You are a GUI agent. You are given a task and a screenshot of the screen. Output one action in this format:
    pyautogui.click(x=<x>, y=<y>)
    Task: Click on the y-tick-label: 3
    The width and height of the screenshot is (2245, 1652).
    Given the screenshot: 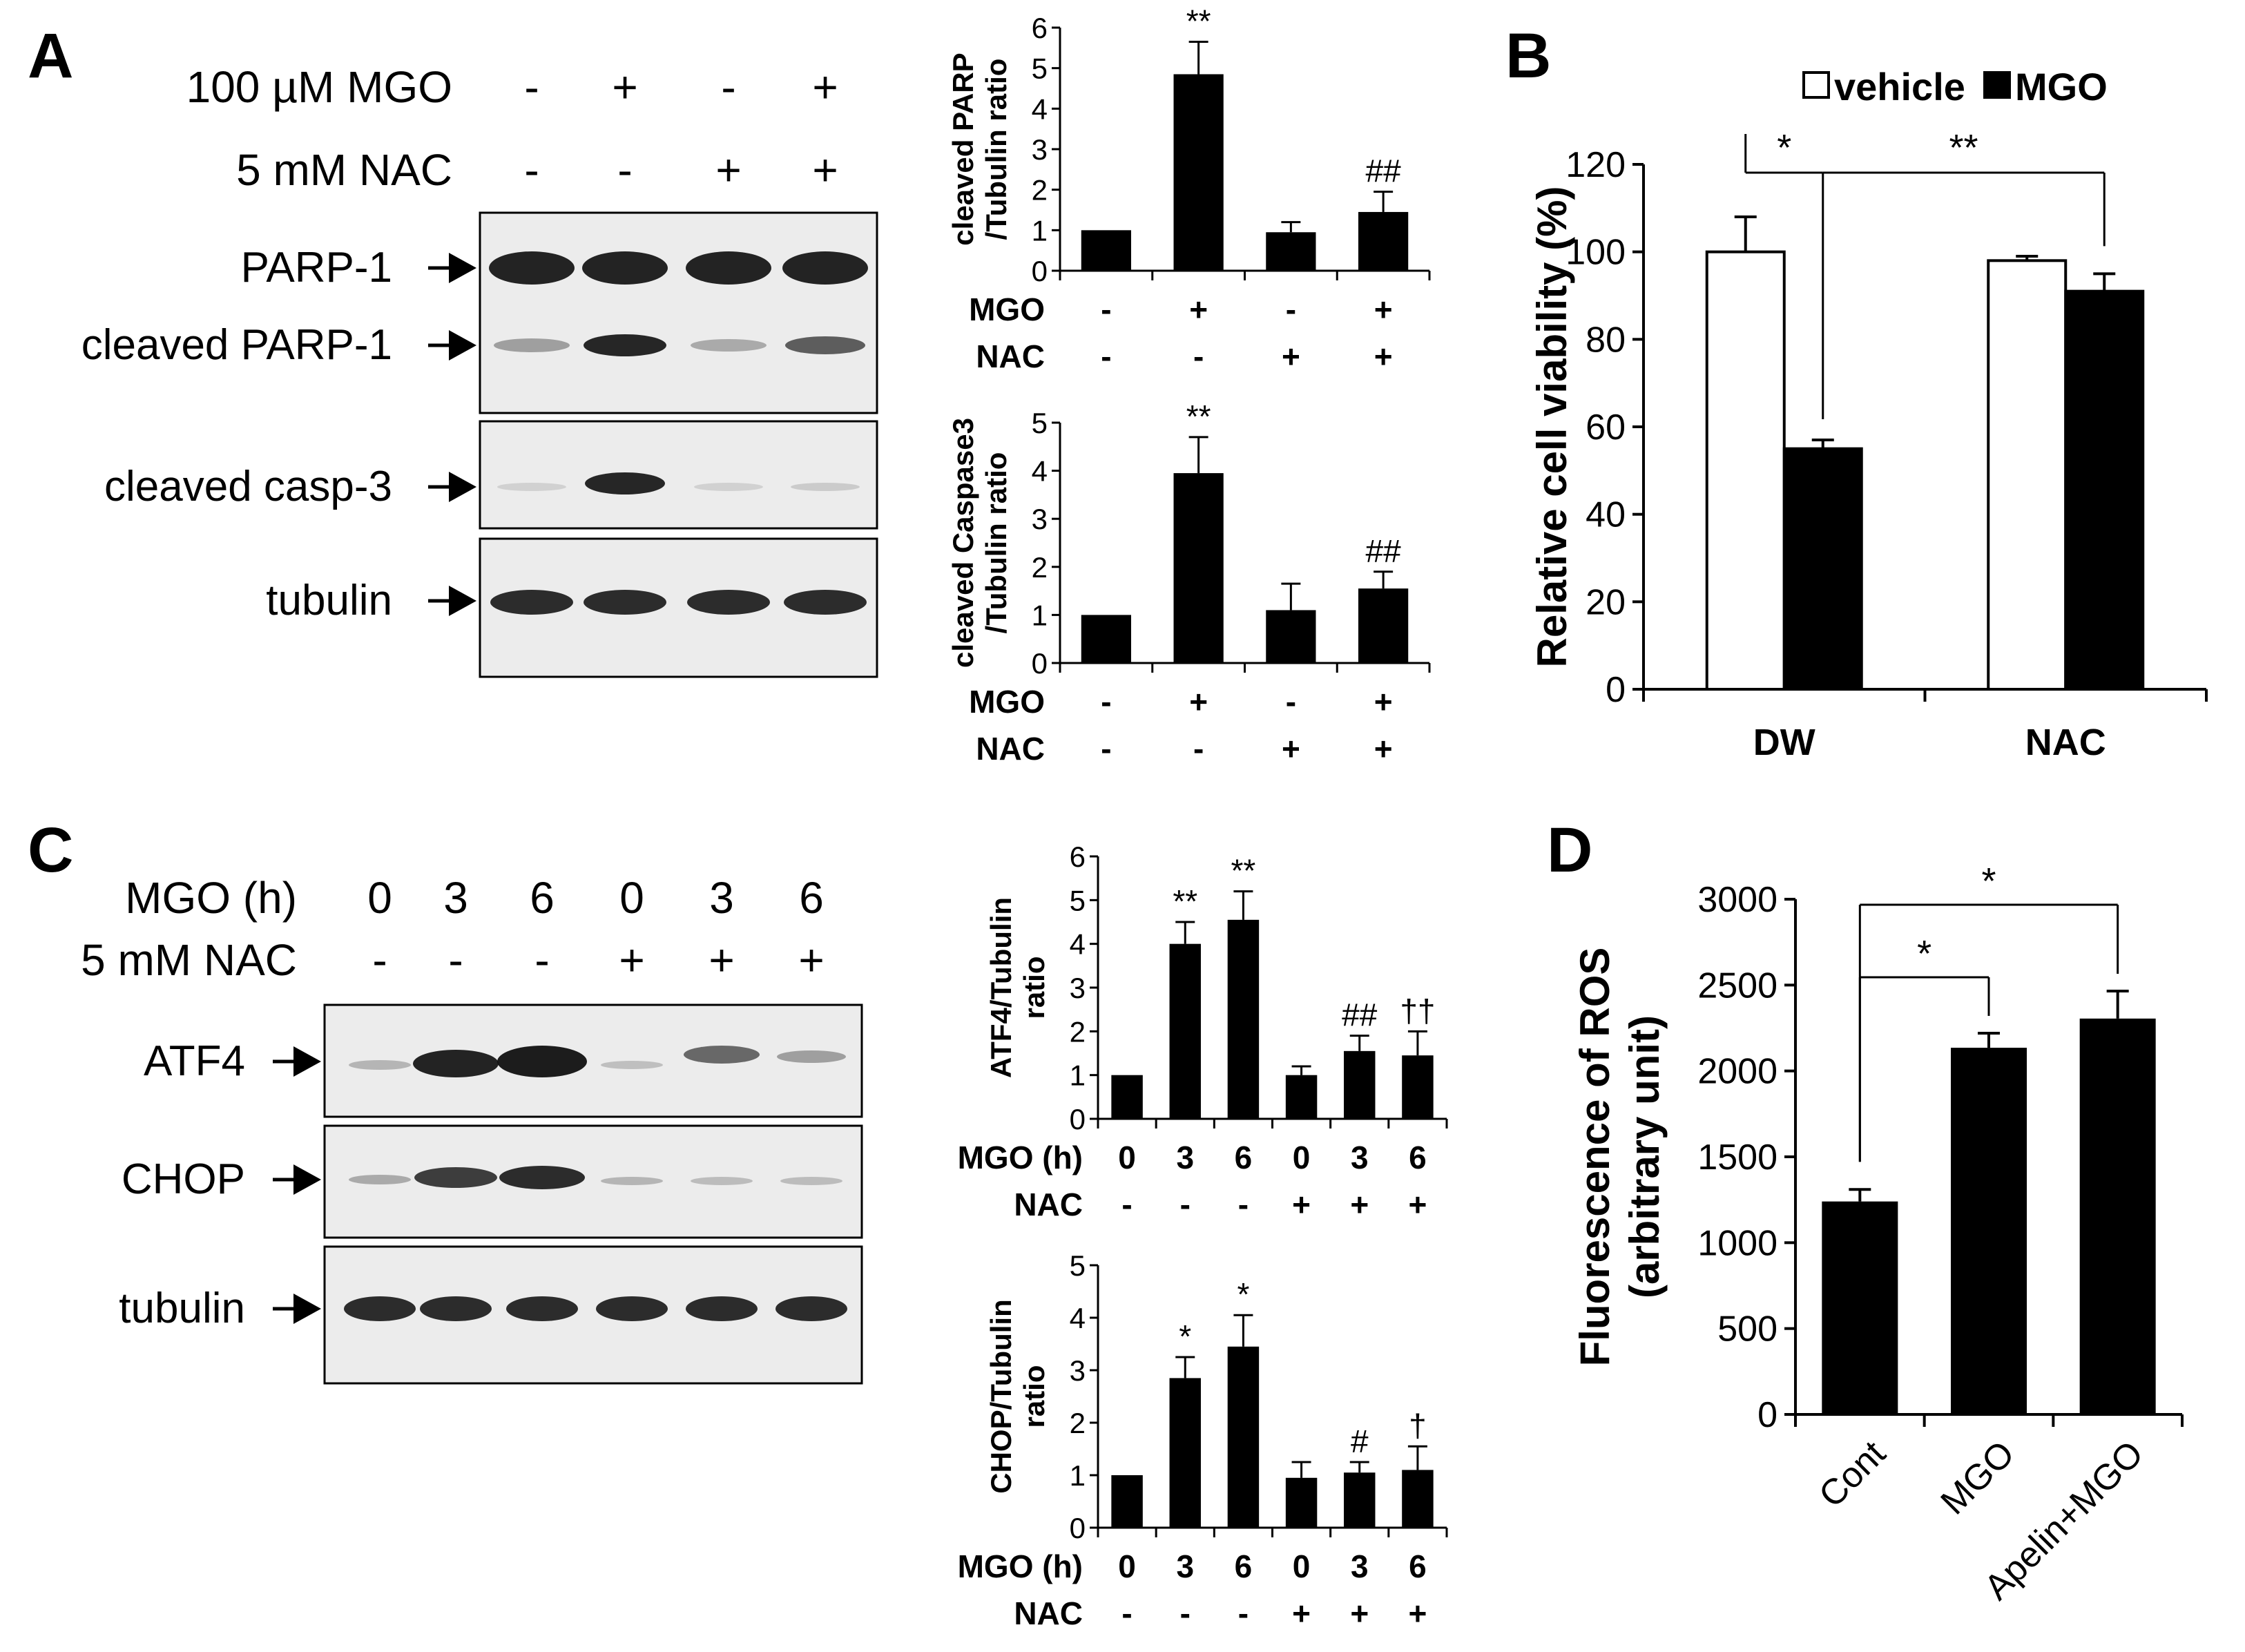 What is the action you would take?
    pyautogui.click(x=1078, y=988)
    